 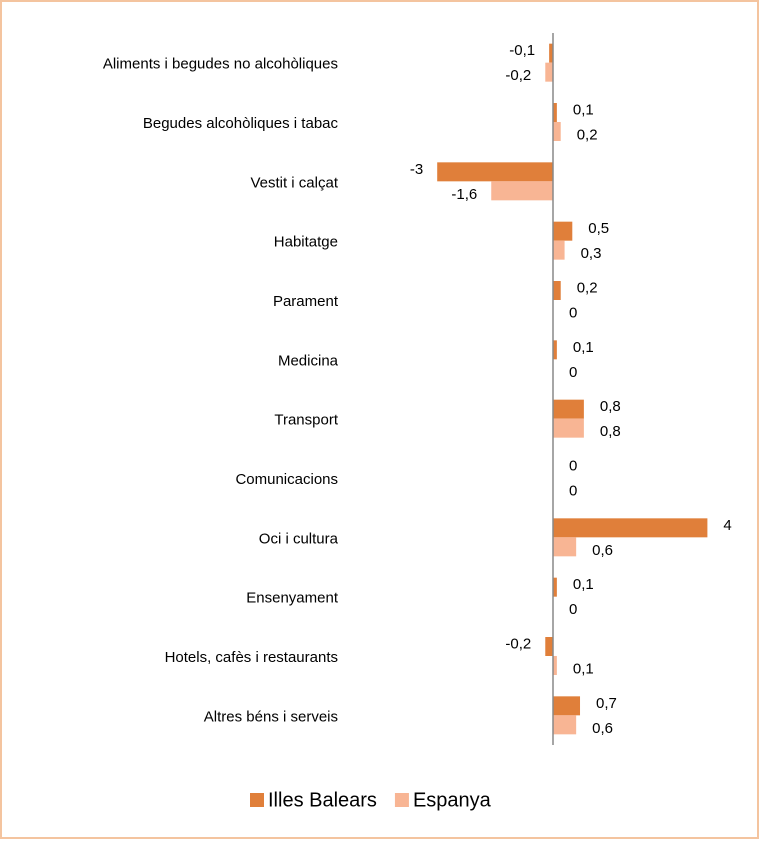 What do you see at coordinates (306, 242) in the screenshot?
I see `y-tick-label: Habitatge` at bounding box center [306, 242].